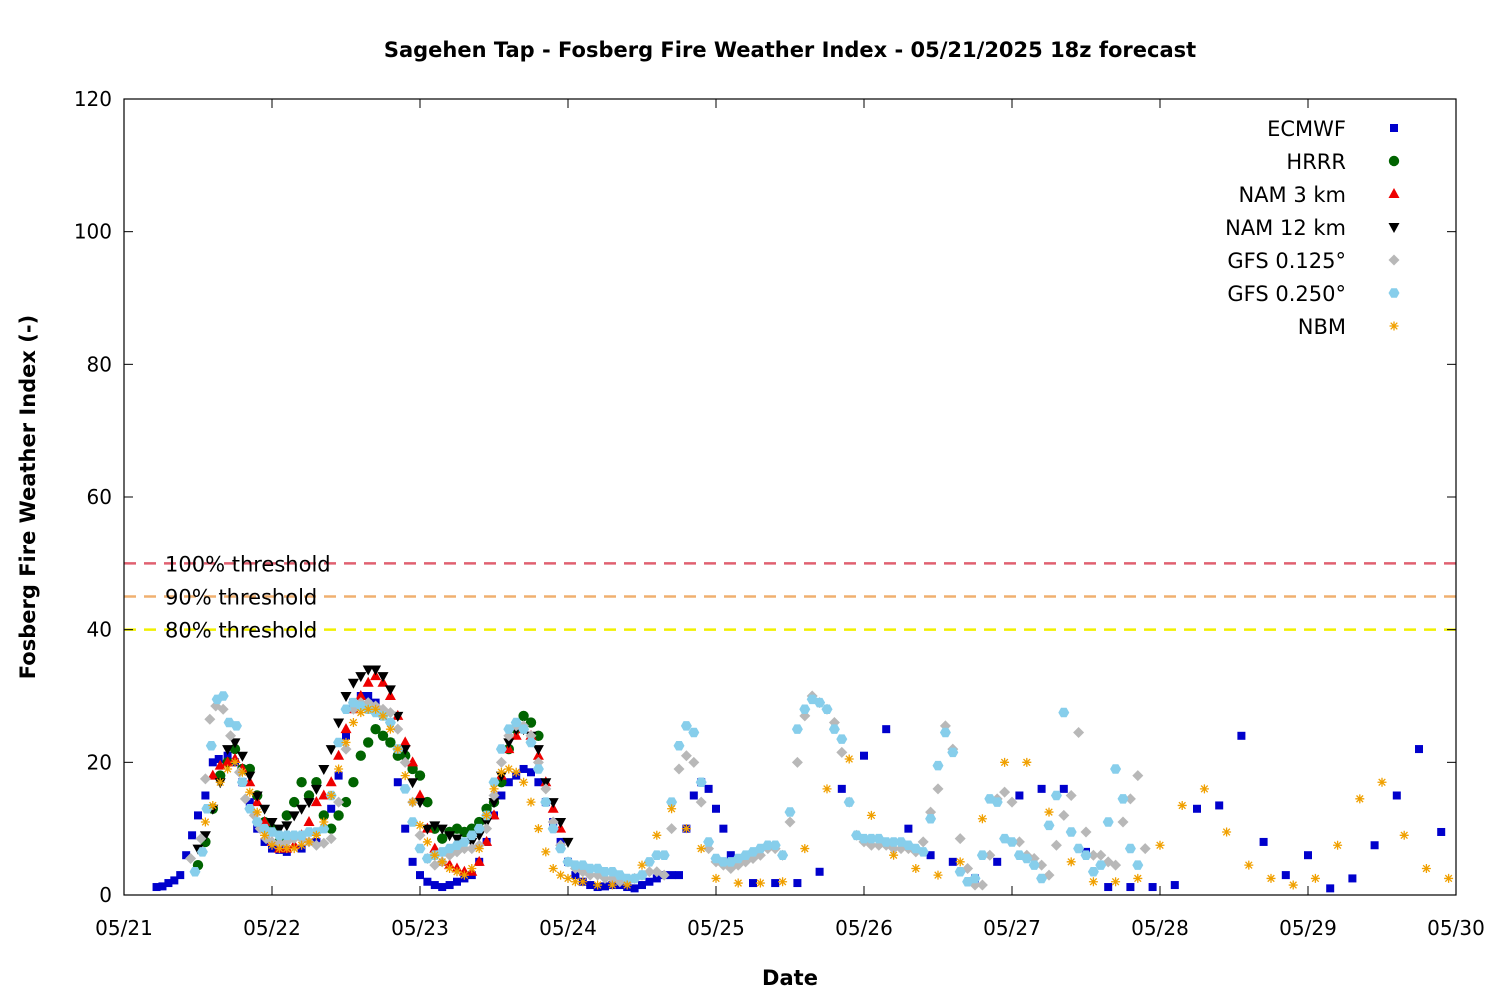  I want to click on x-tick-label: 05/23, so click(420, 928).